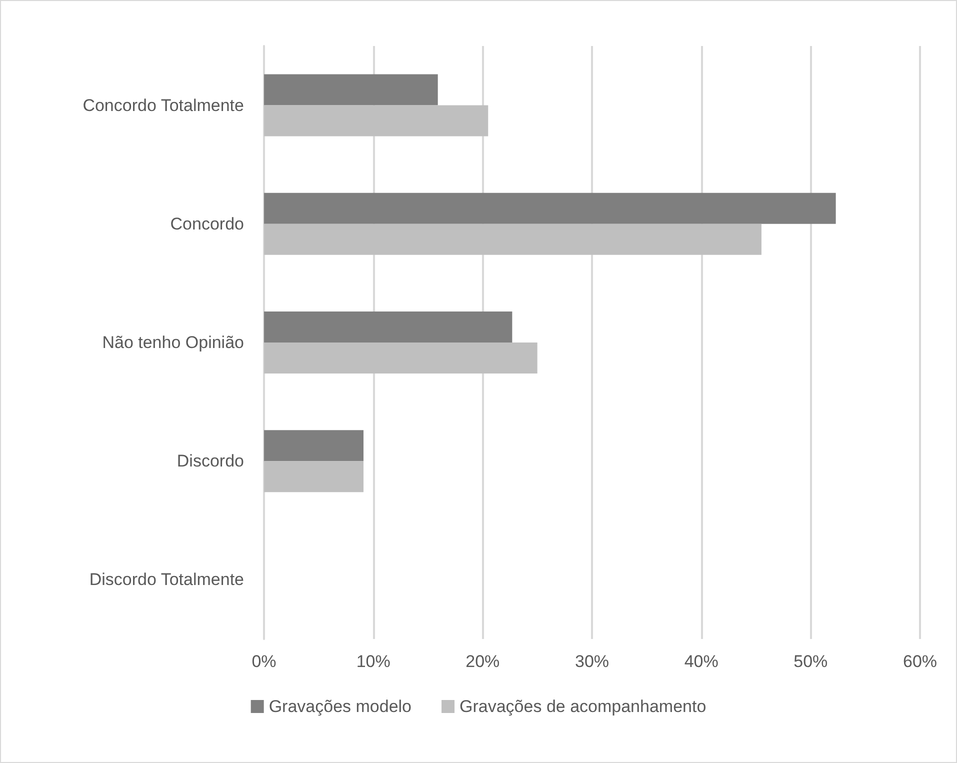 This screenshot has height=763, width=957. What do you see at coordinates (483, 661) in the screenshot?
I see `x-tick-label: 20%` at bounding box center [483, 661].